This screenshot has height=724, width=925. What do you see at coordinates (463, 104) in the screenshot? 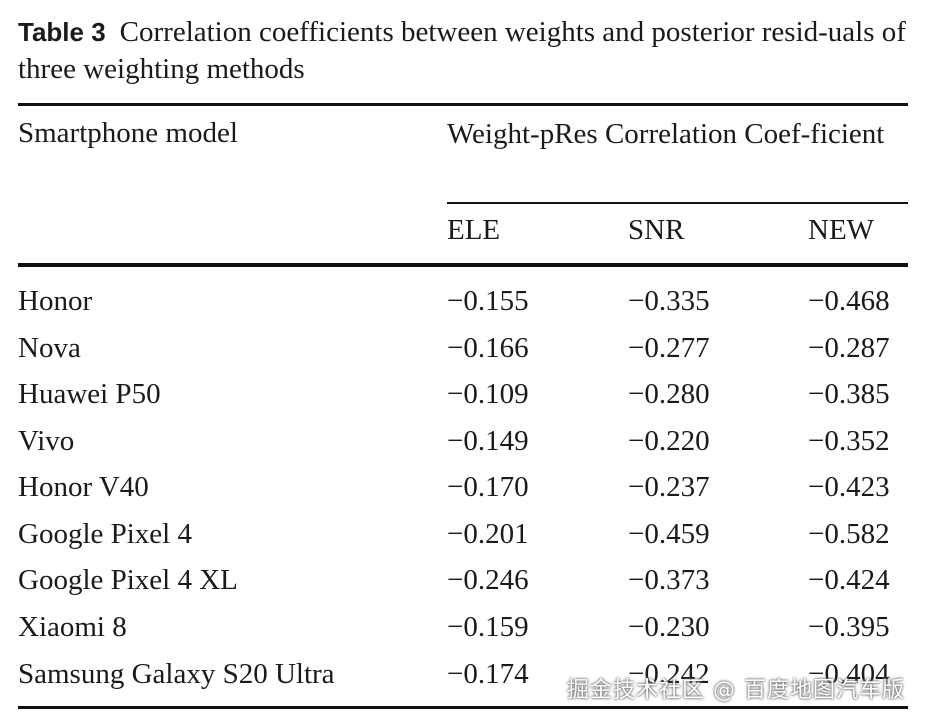
I see `top-rule` at bounding box center [463, 104].